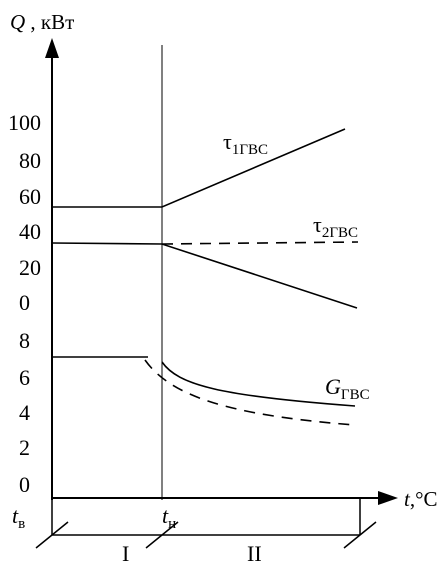 Image resolution: width=447 pixels, height=570 pixels. What do you see at coordinates (52, 48) in the screenshot?
I see `y-axis-arrow` at bounding box center [52, 48].